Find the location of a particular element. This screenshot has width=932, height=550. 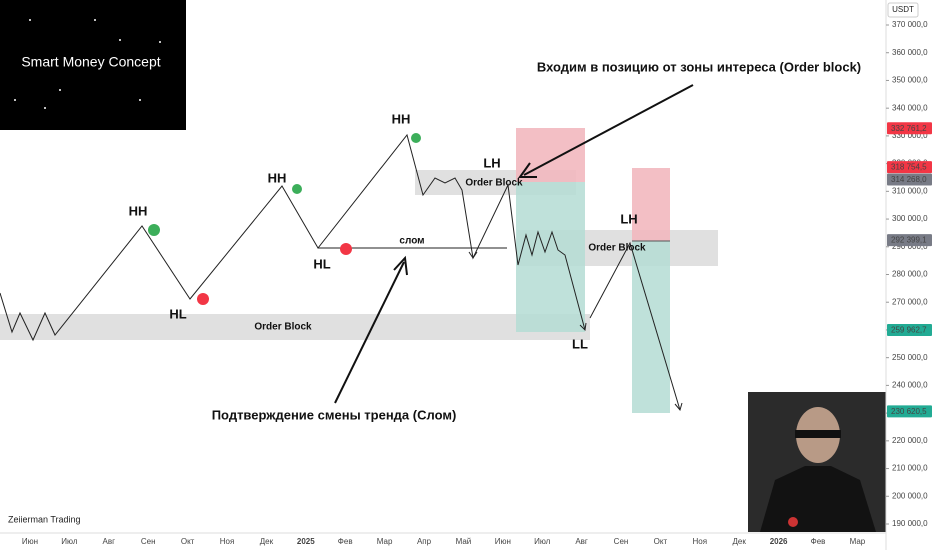

price-badge-label: 230 620,5 is located at coordinates (909, 411).